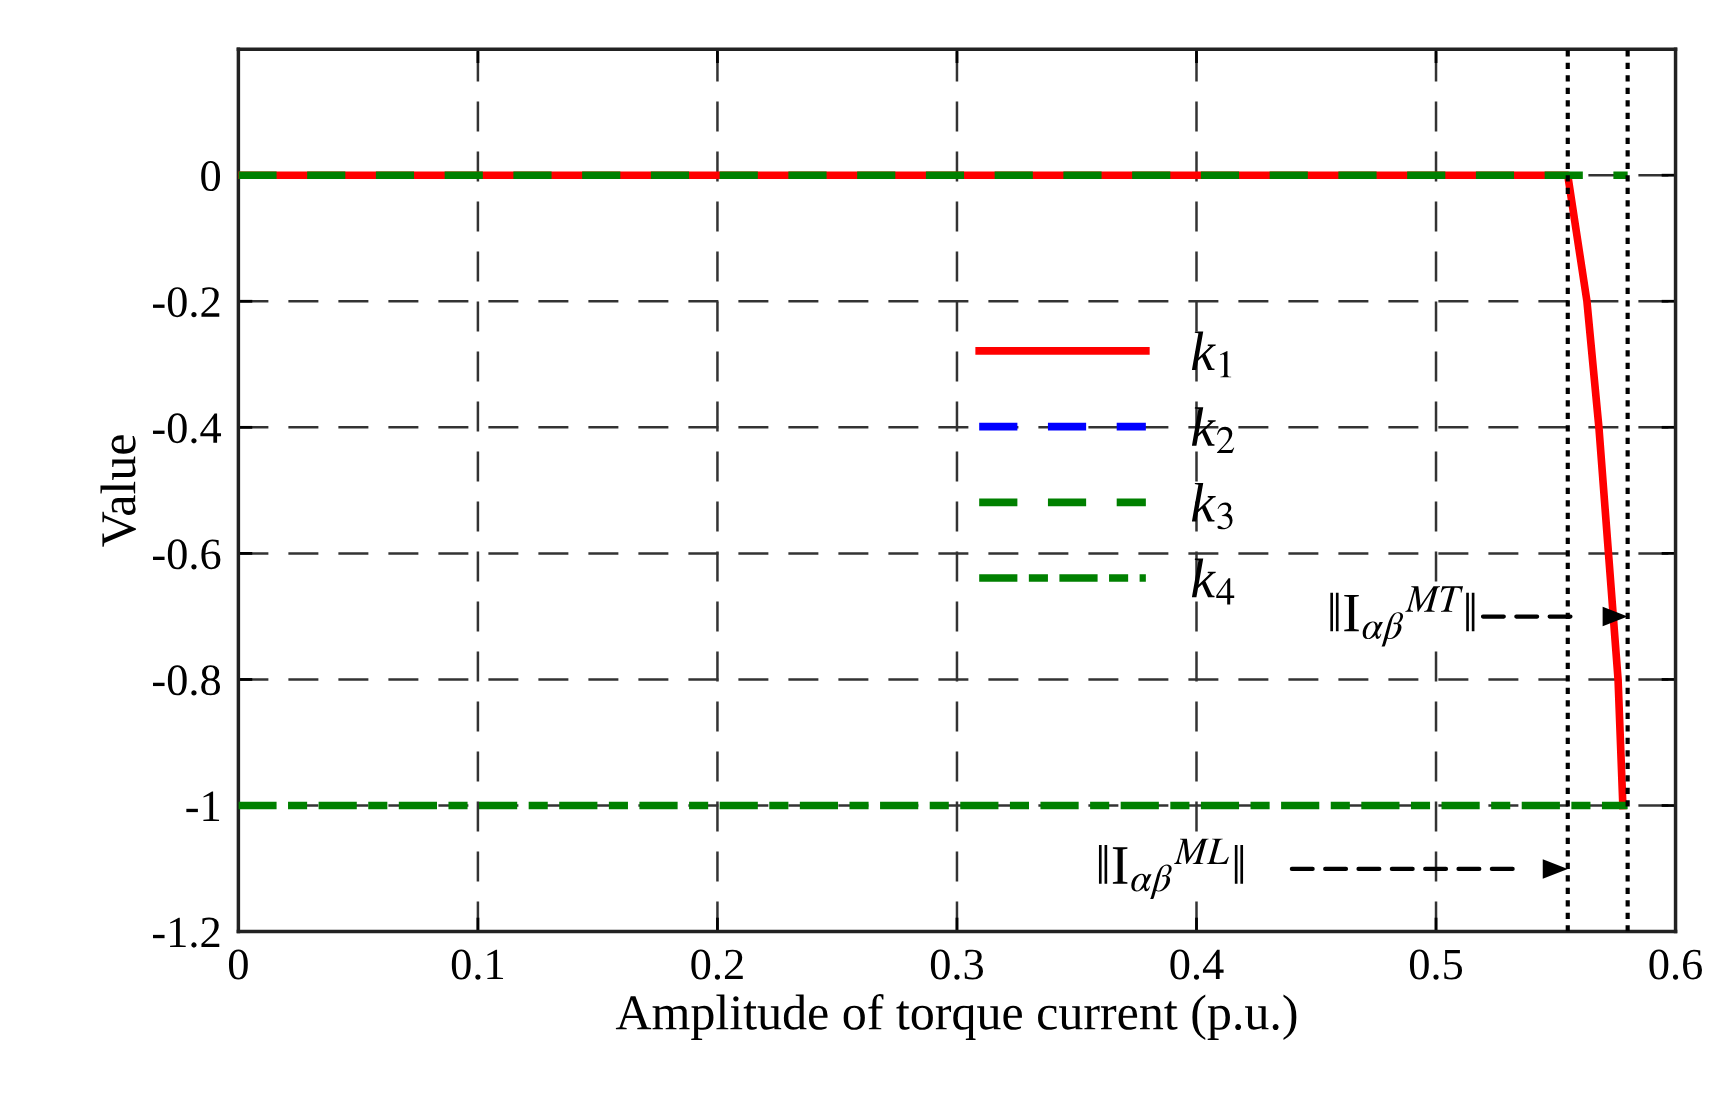  I want to click on annotation: ‖I$_{αβ}$$^{ML}$‖, so click(1171, 868).